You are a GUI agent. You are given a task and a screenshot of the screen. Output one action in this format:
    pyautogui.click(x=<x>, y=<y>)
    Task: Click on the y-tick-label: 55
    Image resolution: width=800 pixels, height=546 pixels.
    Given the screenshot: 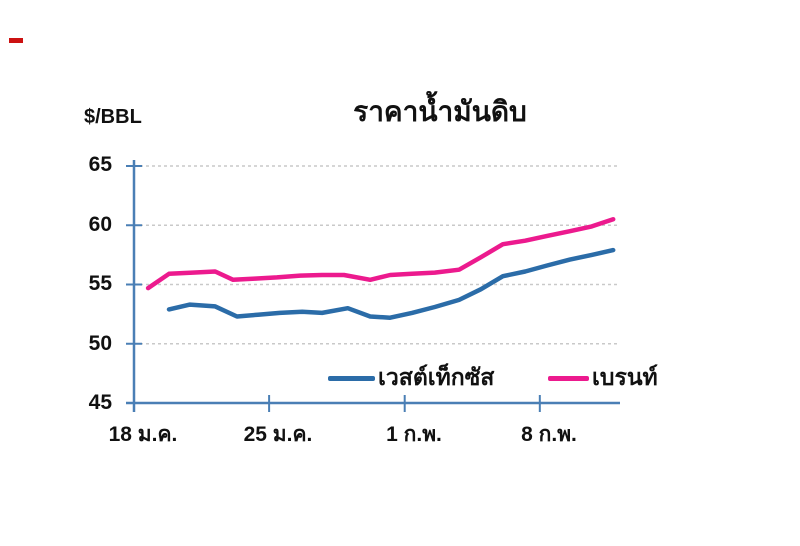 What is the action you would take?
    pyautogui.click(x=100, y=283)
    